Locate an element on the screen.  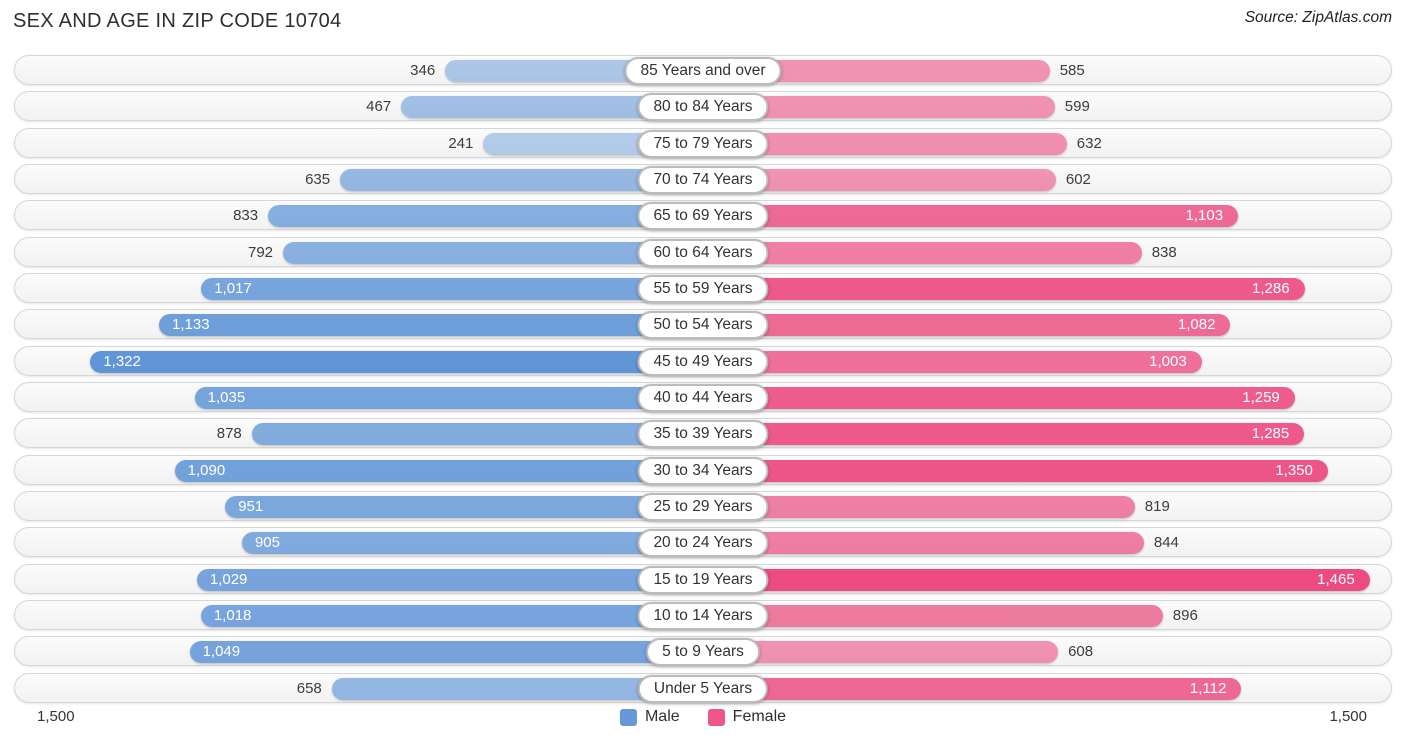
chart-legend: Male Female is located at coordinates (703, 717).